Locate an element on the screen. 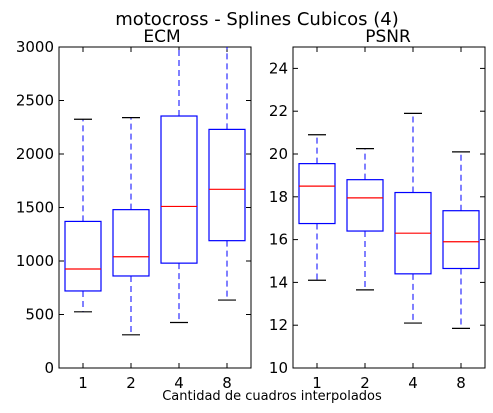  y-tick-label: 22 is located at coordinates (278, 111).